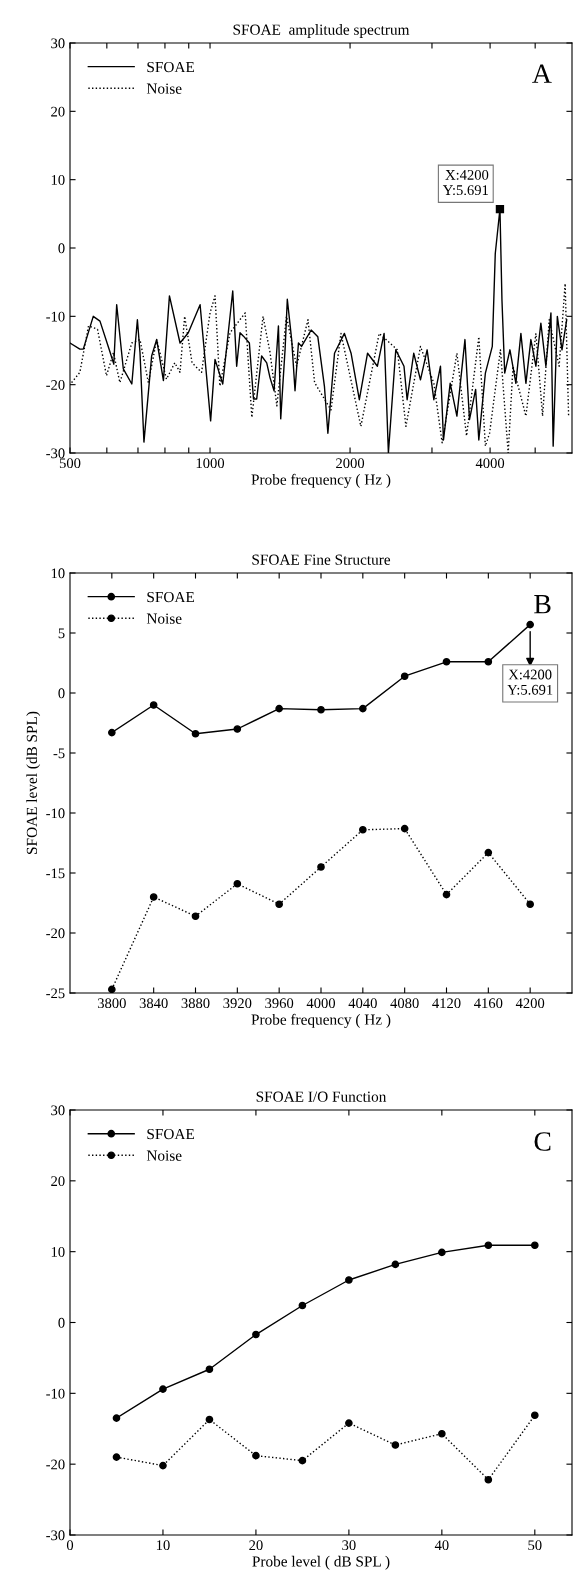 This screenshot has height=1583, width=579. What do you see at coordinates (279, 1003) in the screenshot?
I see `x-tick-label: 3960` at bounding box center [279, 1003].